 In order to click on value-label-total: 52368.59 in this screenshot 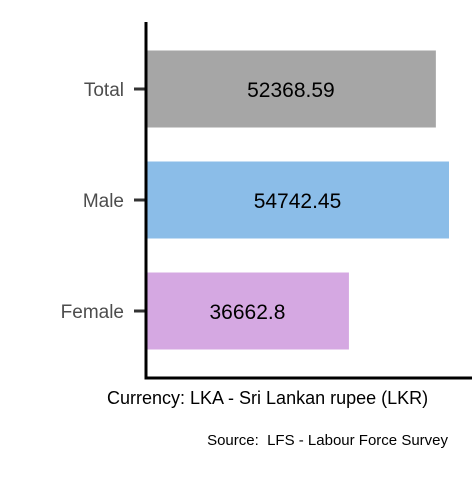, I will do `click(291, 90)`.